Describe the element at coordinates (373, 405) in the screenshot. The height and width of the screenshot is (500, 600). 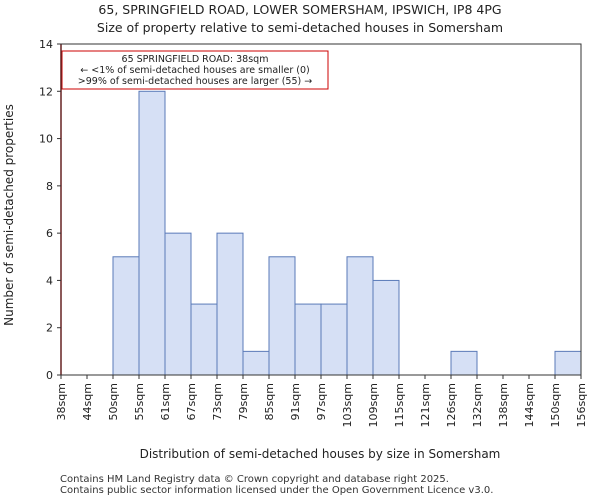
I see `x-tick-label: 109sqm` at that location.